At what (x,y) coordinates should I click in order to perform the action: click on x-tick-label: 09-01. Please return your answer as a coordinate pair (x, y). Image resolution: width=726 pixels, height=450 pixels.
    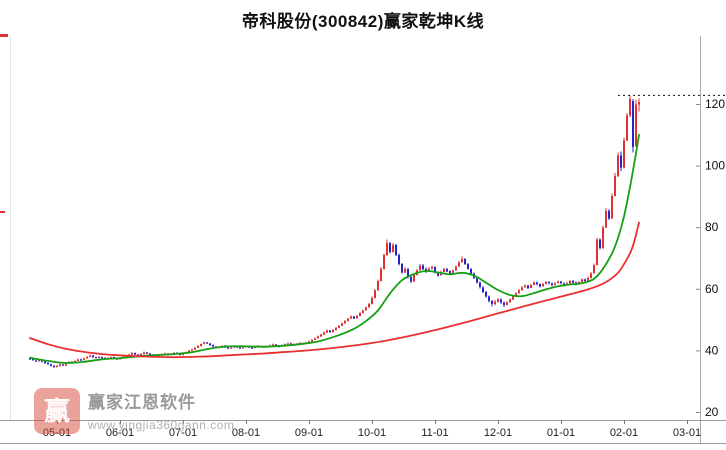
    Looking at the image, I should click on (309, 433).